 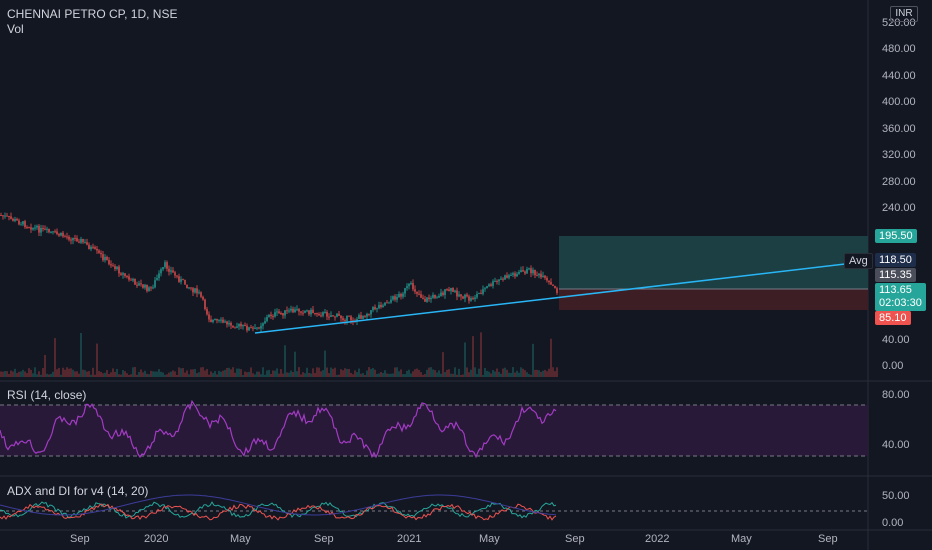 What do you see at coordinates (896, 420) in the screenshot?
I see `rsi-axis: 80.00 40.00` at bounding box center [896, 420].